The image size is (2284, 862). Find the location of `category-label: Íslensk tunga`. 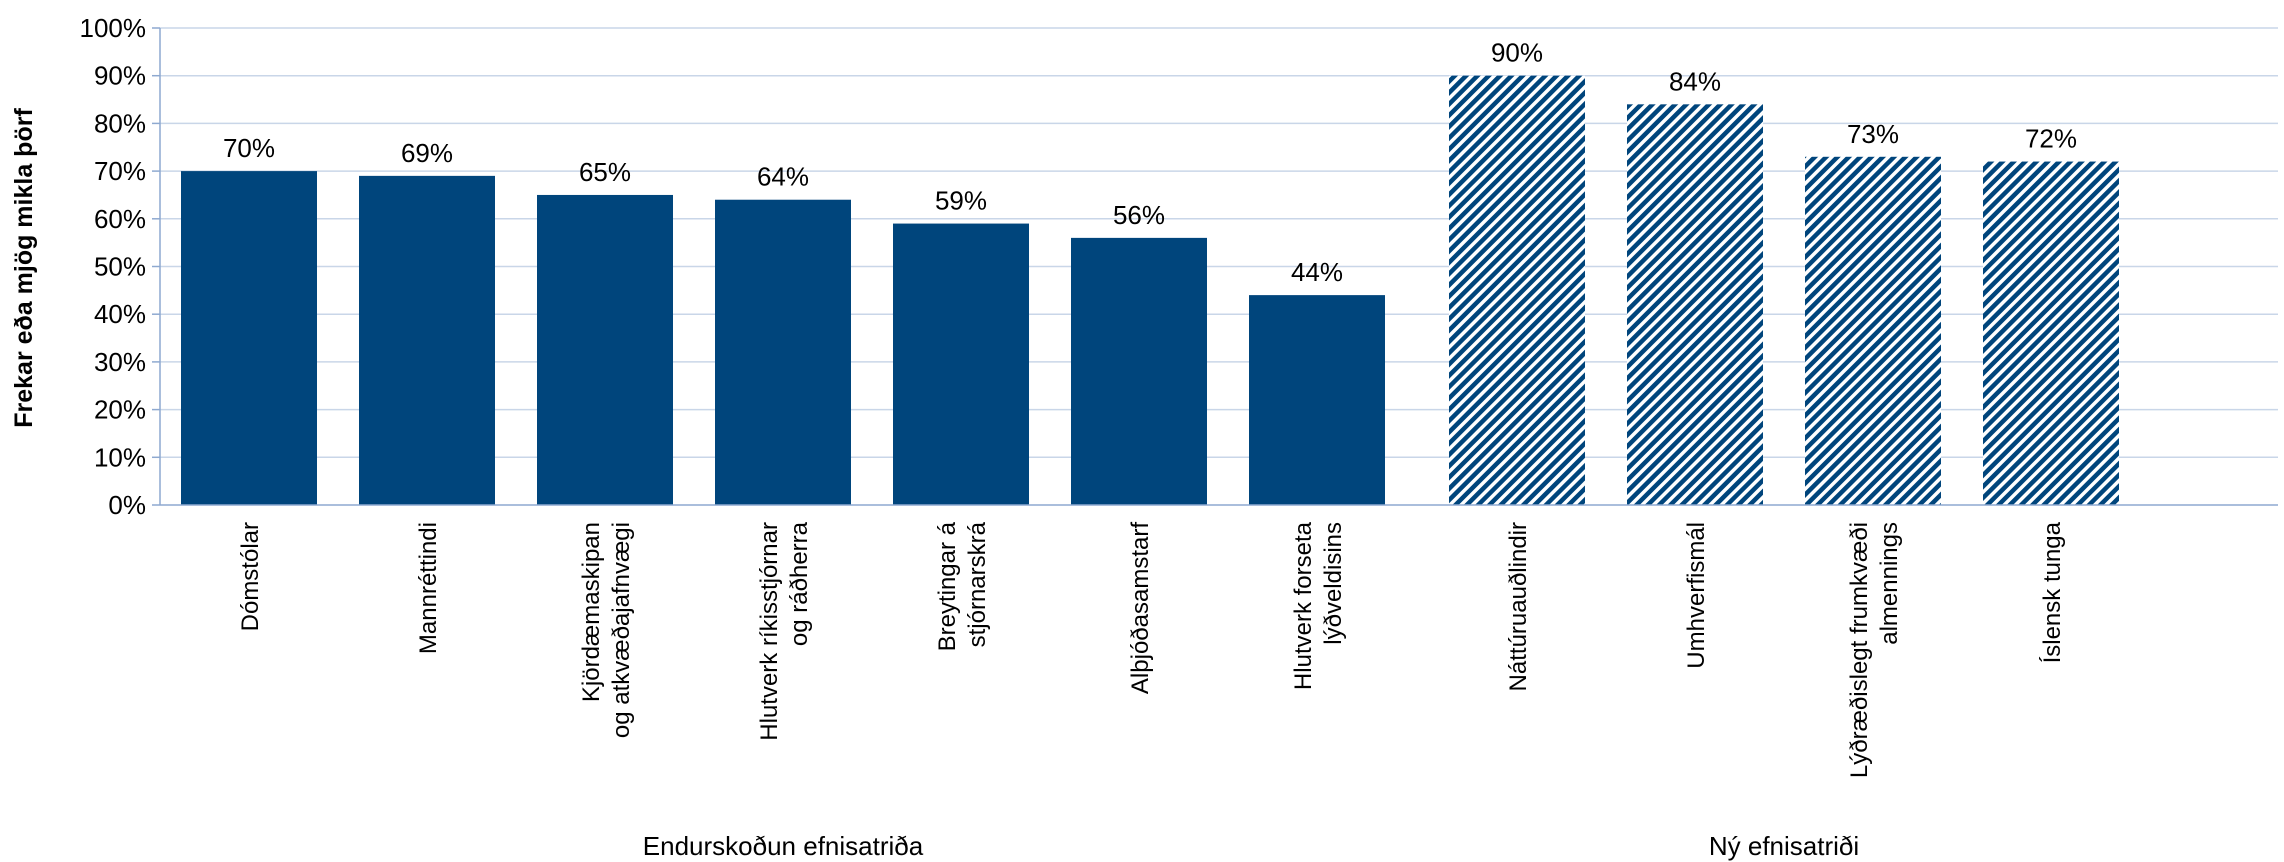

category-label: Íslensk tunga is located at coordinates (2052, 592).